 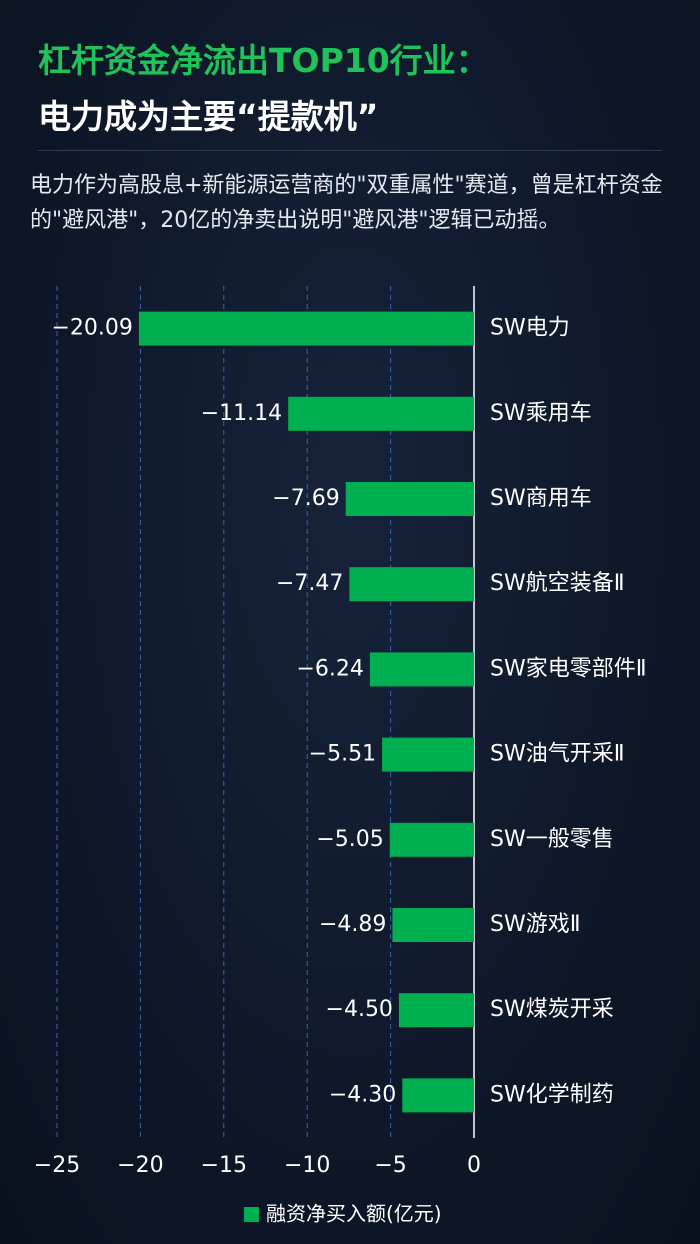 I want to click on category-label: SW家电零部件Ⅱ, so click(x=568, y=668).